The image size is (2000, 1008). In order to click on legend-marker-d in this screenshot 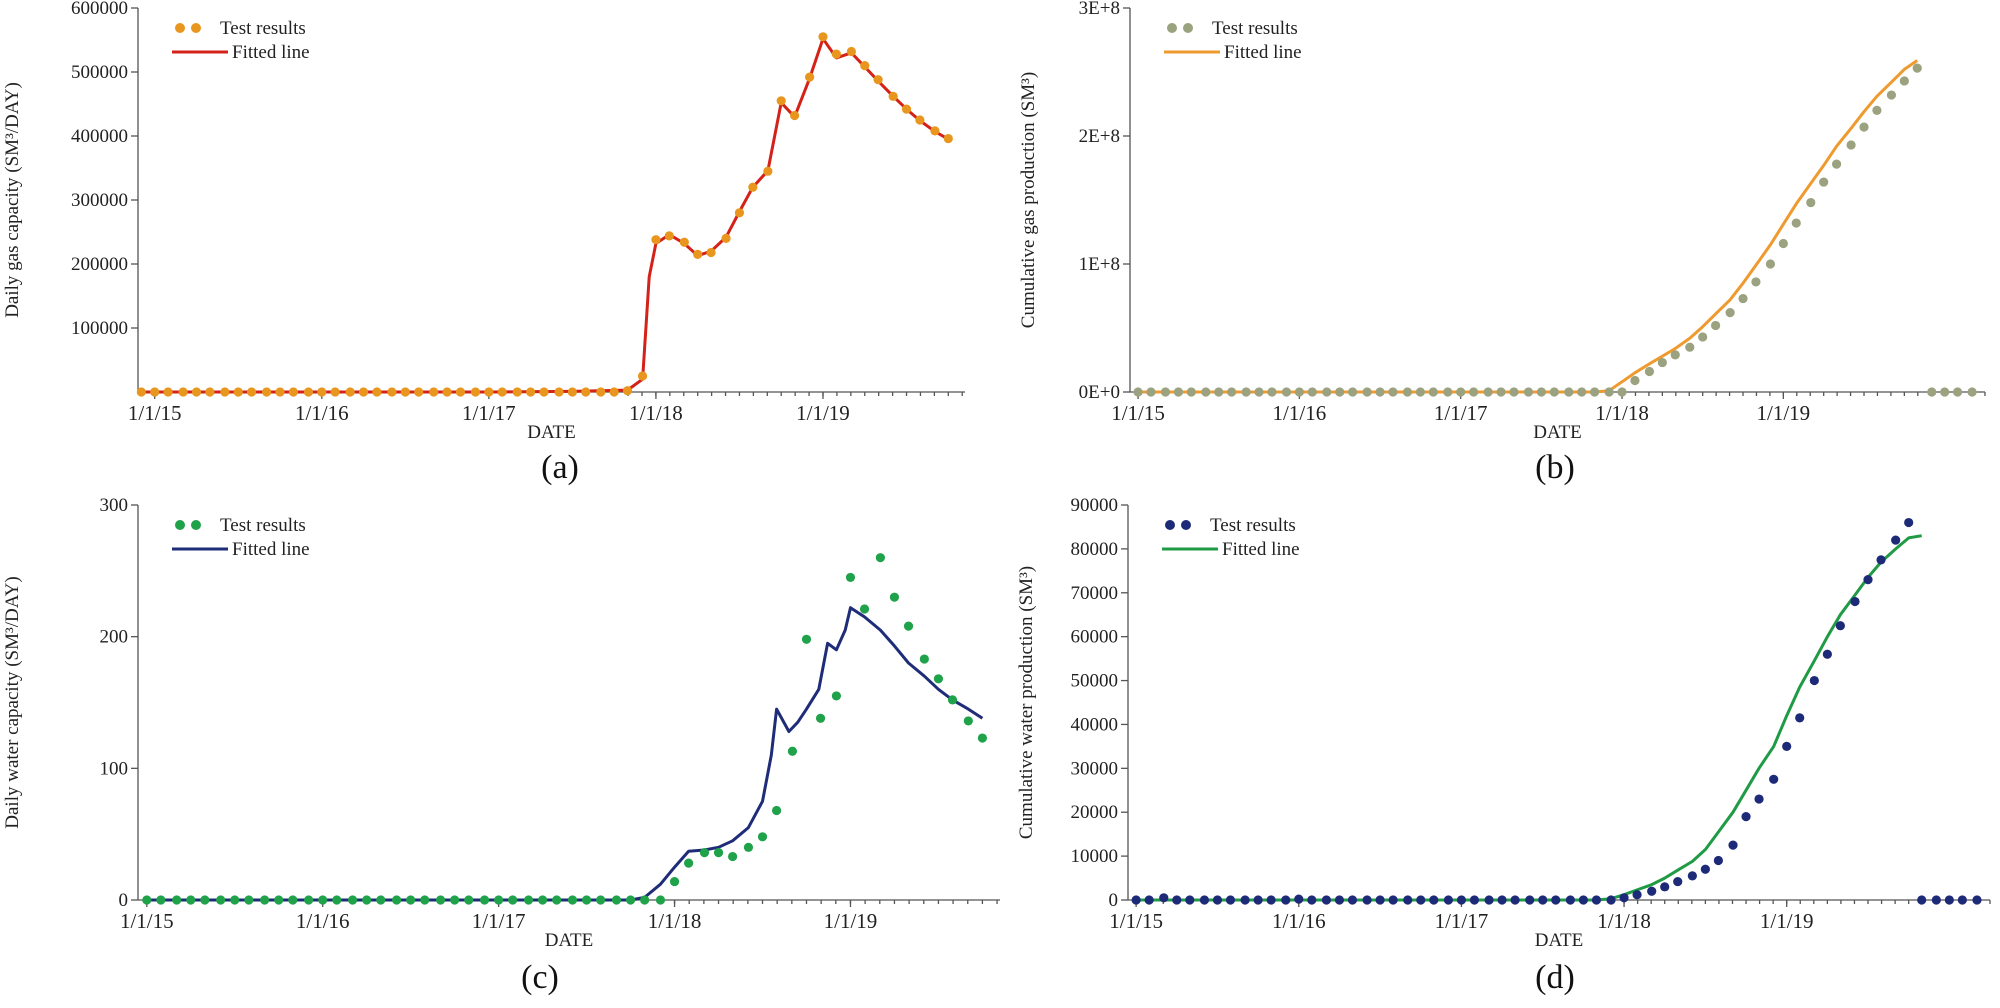, I will do `click(1186, 525)`.